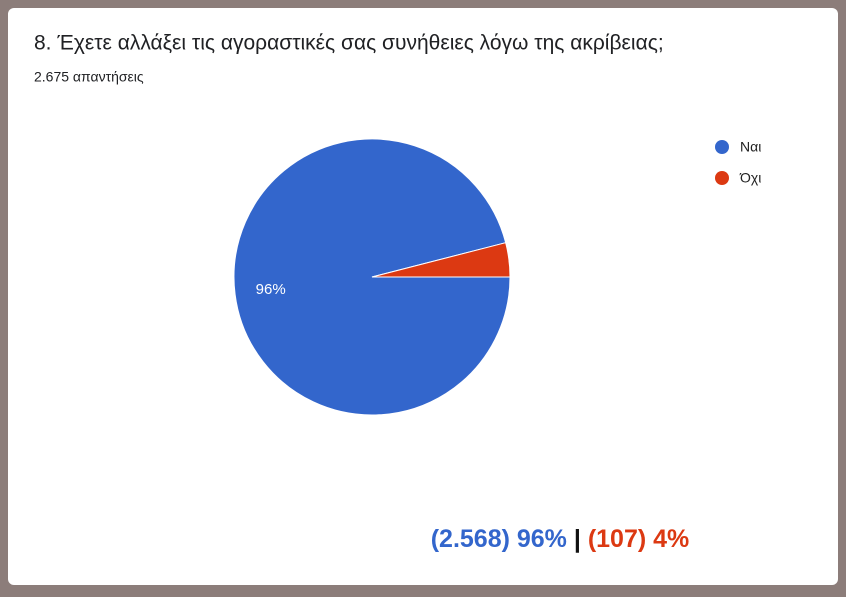 This screenshot has height=597, width=846. Describe the element at coordinates (499, 539) in the screenshot. I see `annotation-part: (2.568) 96%` at that location.